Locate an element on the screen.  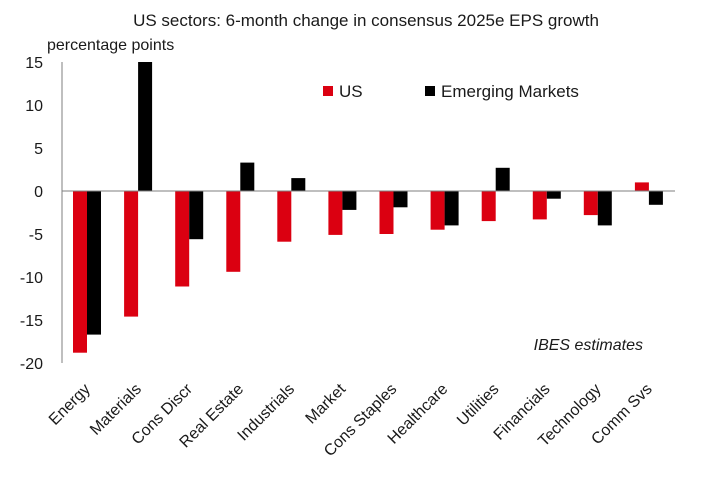
bar-emerging-markets-market is located at coordinates (349, 200).